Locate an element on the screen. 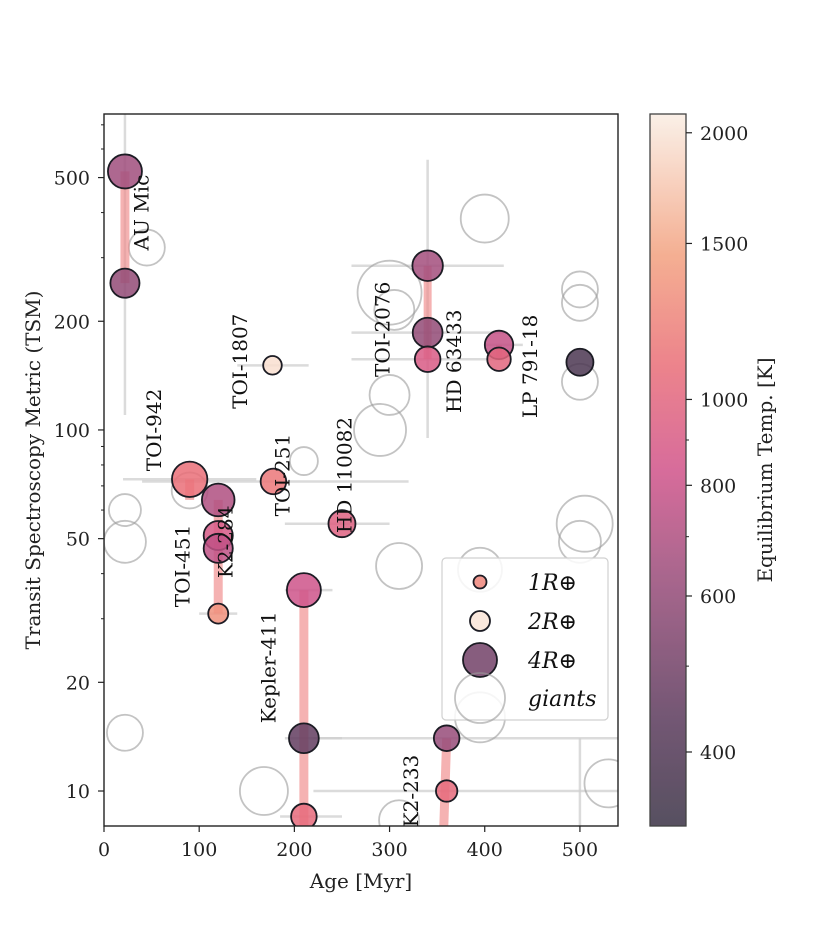  legend-label: 1R⊕ is located at coordinates (552, 583).